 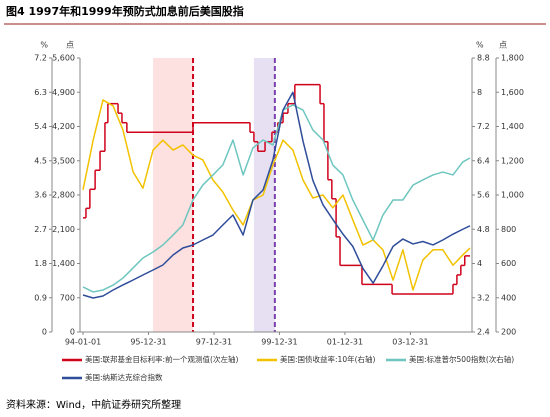 I want to click on y-tick-label: 4.5, so click(x=40, y=160).